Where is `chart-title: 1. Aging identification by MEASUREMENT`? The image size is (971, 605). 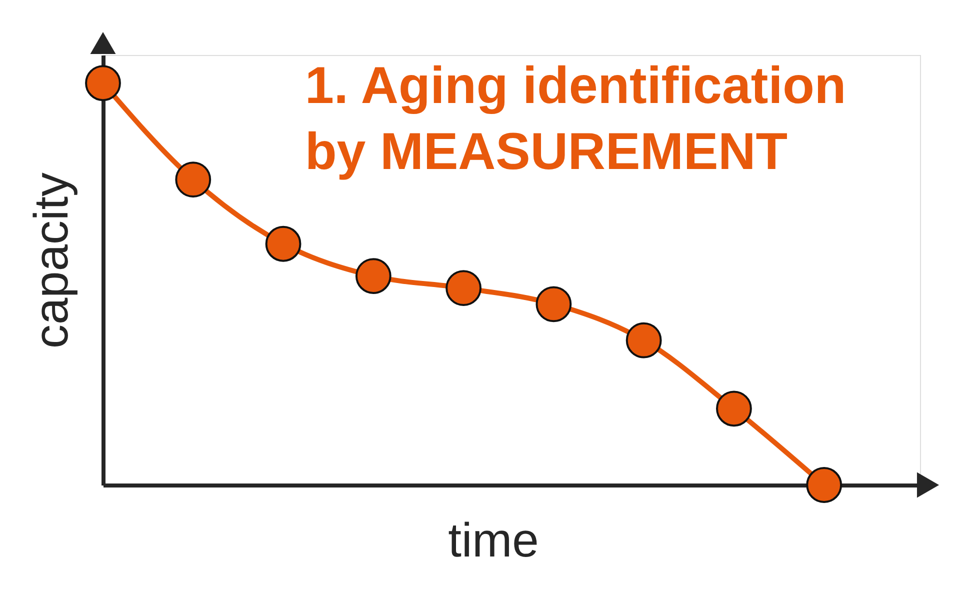
chart-title: 1. Aging identification by MEASUREMENT is located at coordinates (575, 119).